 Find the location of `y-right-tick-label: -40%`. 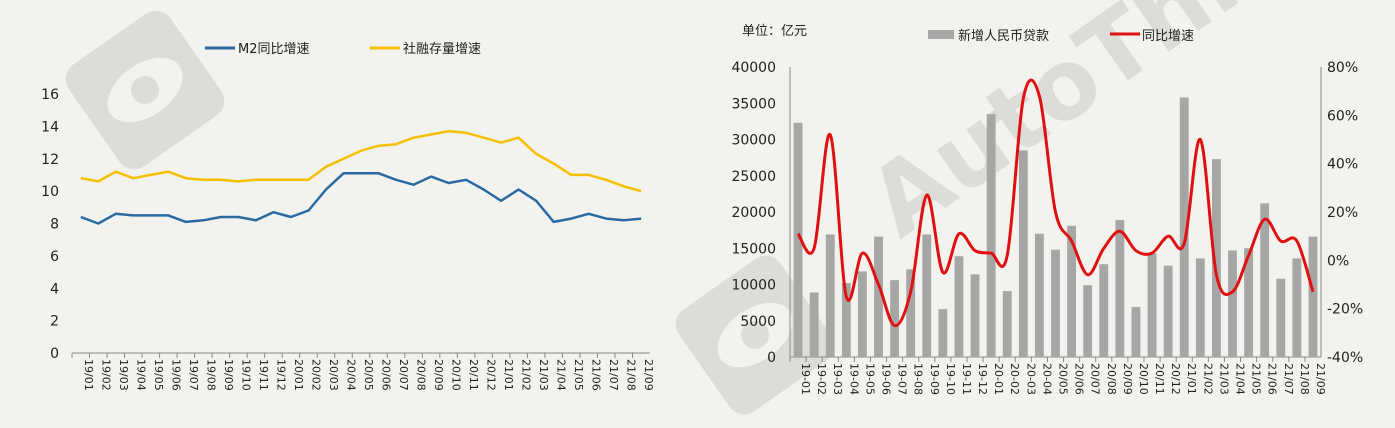

y-right-tick-label: -40% is located at coordinates (1345, 358).